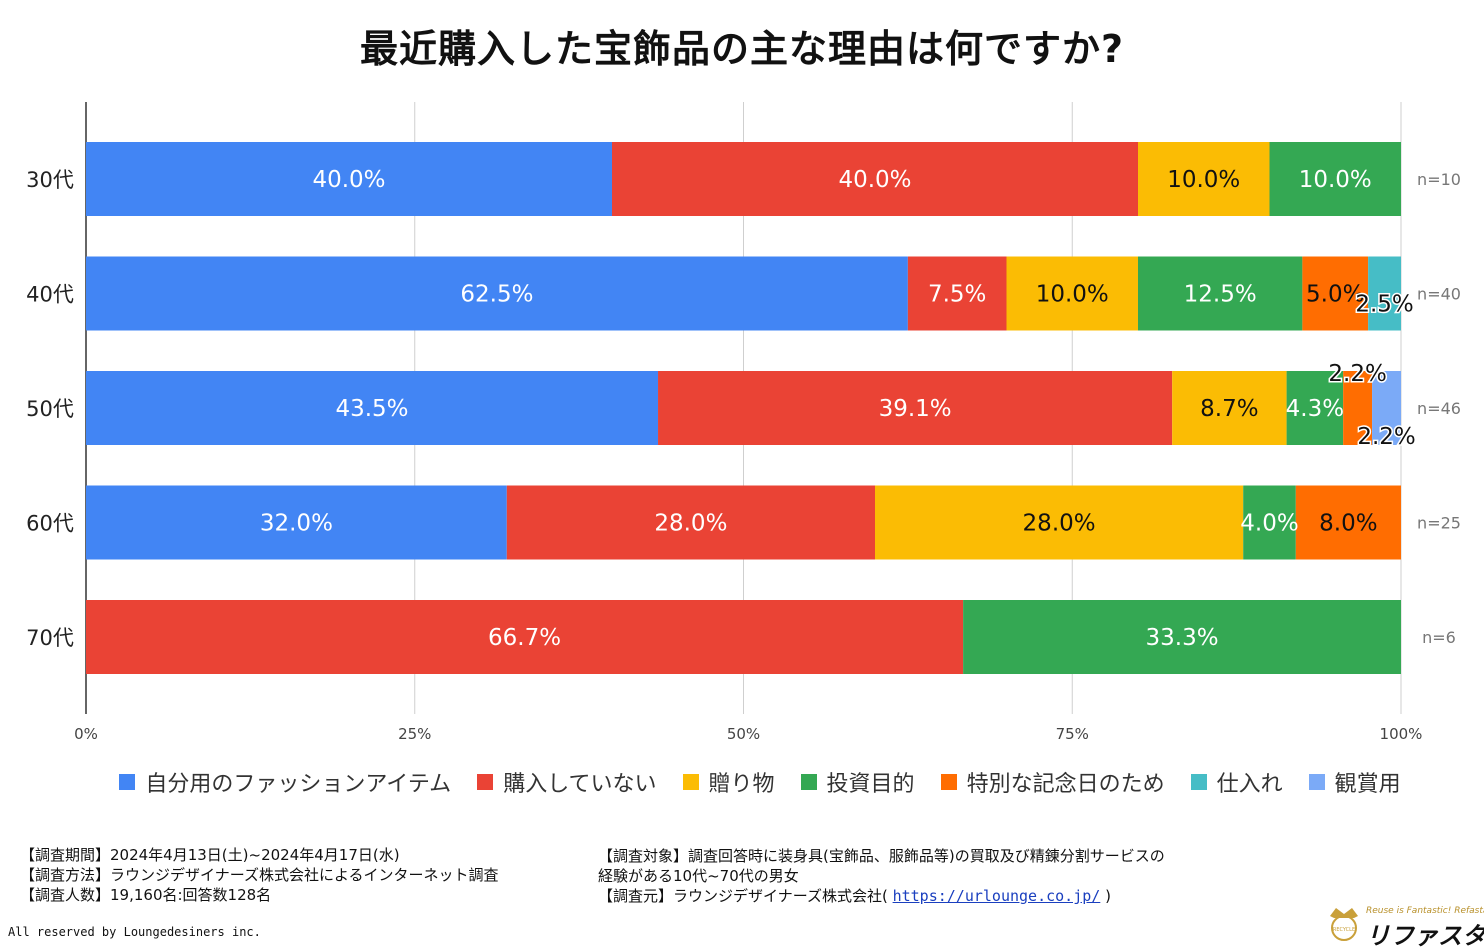 The width and height of the screenshot is (1484, 951). Describe the element at coordinates (298, 784) in the screenshot. I see `legend-label: 自分用のファッションアイテム` at that location.